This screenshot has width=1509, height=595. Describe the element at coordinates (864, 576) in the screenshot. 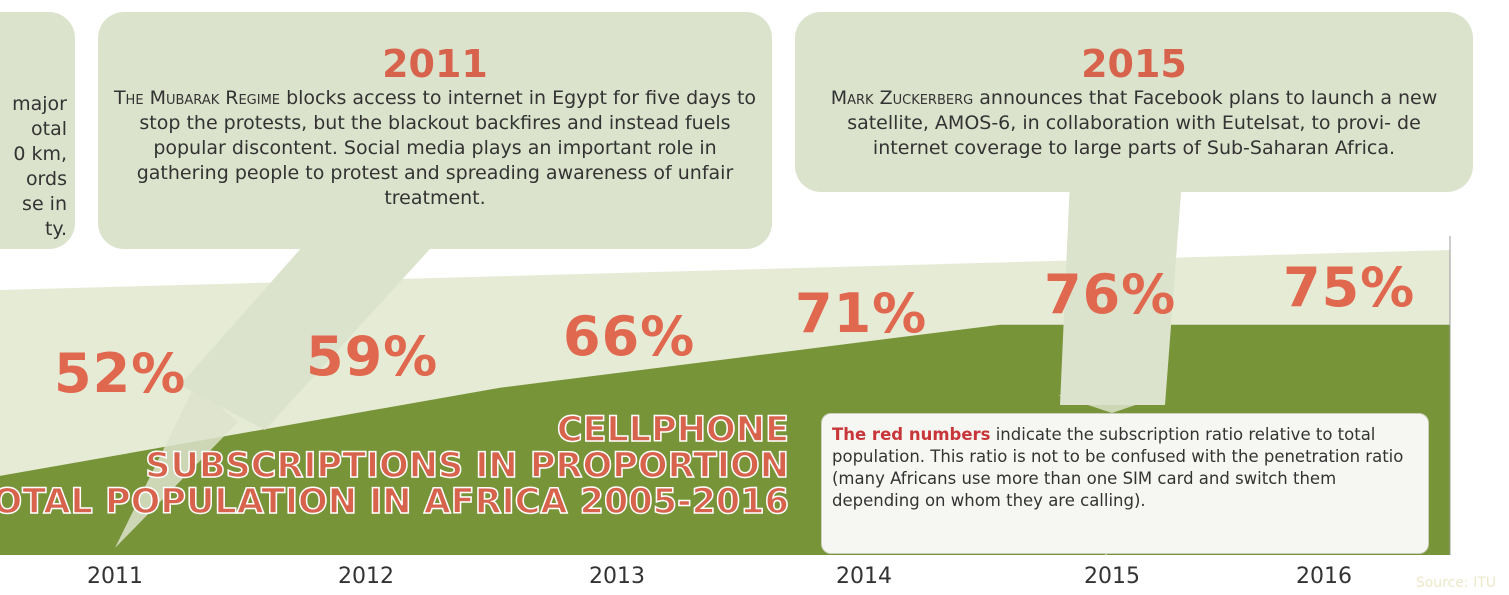

I see `x-tick-label: 2014` at that location.